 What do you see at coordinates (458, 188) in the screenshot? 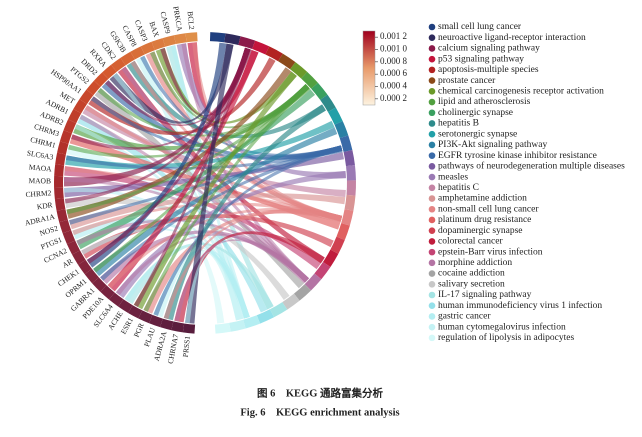
I see `legend-label: hepatitis C` at bounding box center [458, 188].